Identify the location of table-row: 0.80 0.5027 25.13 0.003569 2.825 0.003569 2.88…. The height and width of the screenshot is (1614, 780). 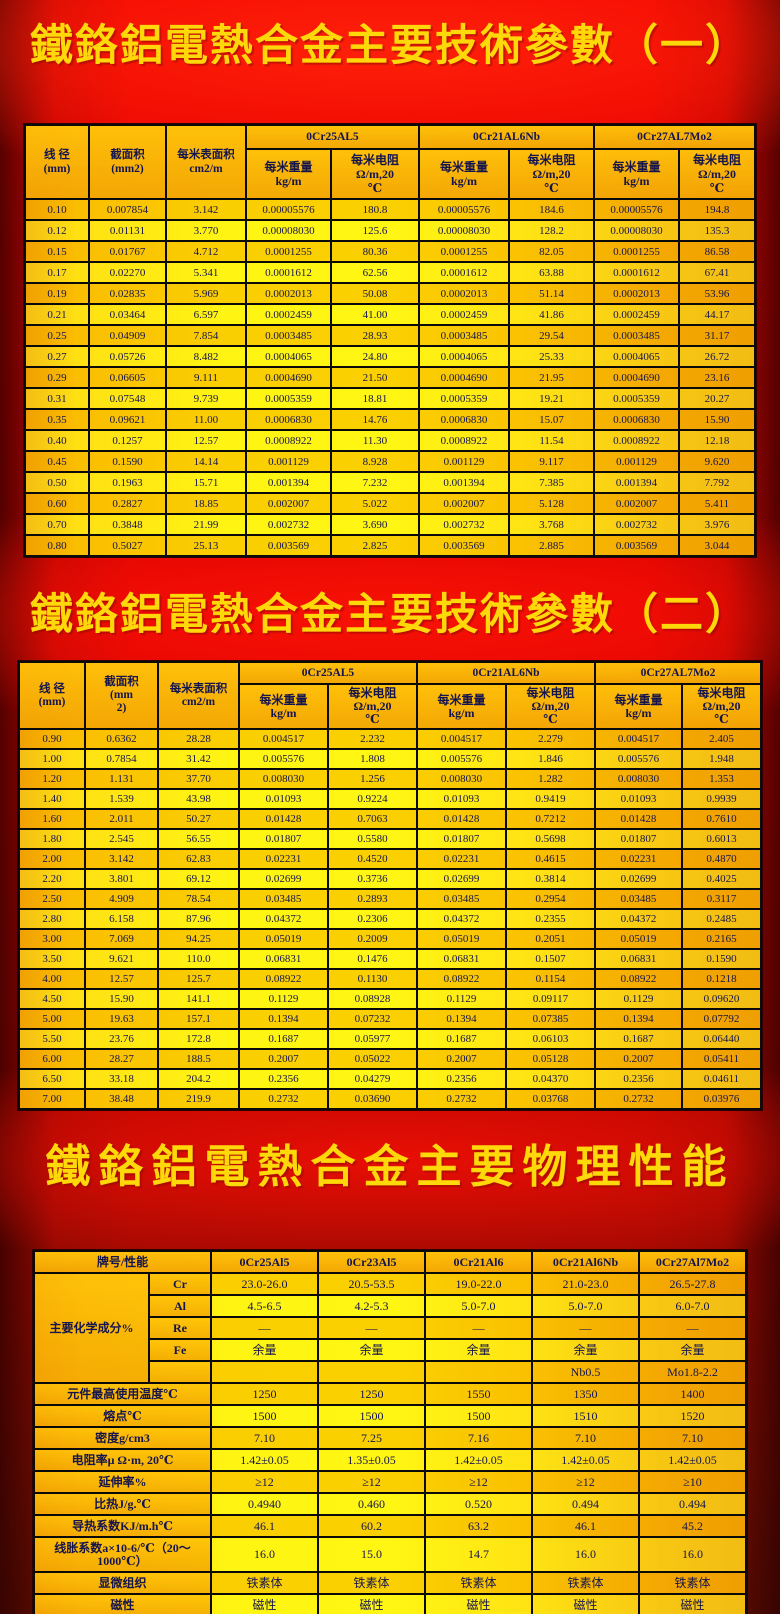
(389, 545).